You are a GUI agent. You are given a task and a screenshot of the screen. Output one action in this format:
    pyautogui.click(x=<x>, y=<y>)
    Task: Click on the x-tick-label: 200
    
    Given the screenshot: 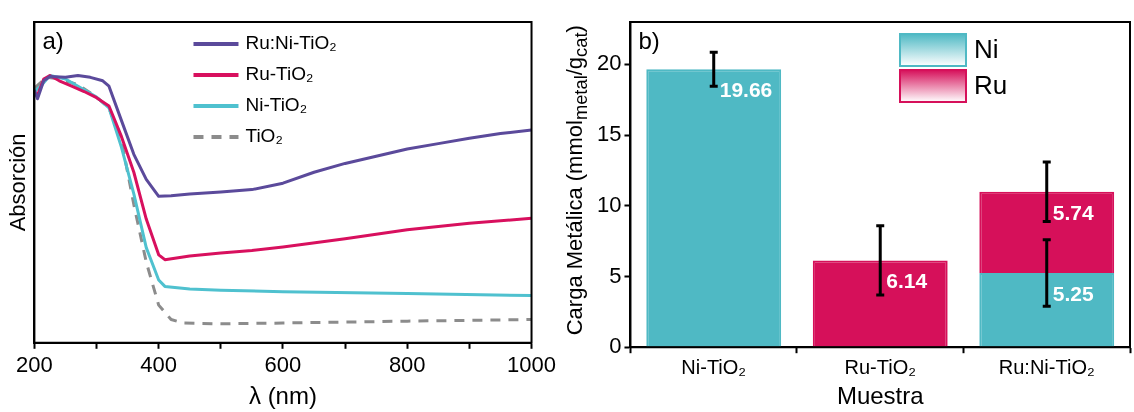 What is the action you would take?
    pyautogui.click(x=34, y=365)
    